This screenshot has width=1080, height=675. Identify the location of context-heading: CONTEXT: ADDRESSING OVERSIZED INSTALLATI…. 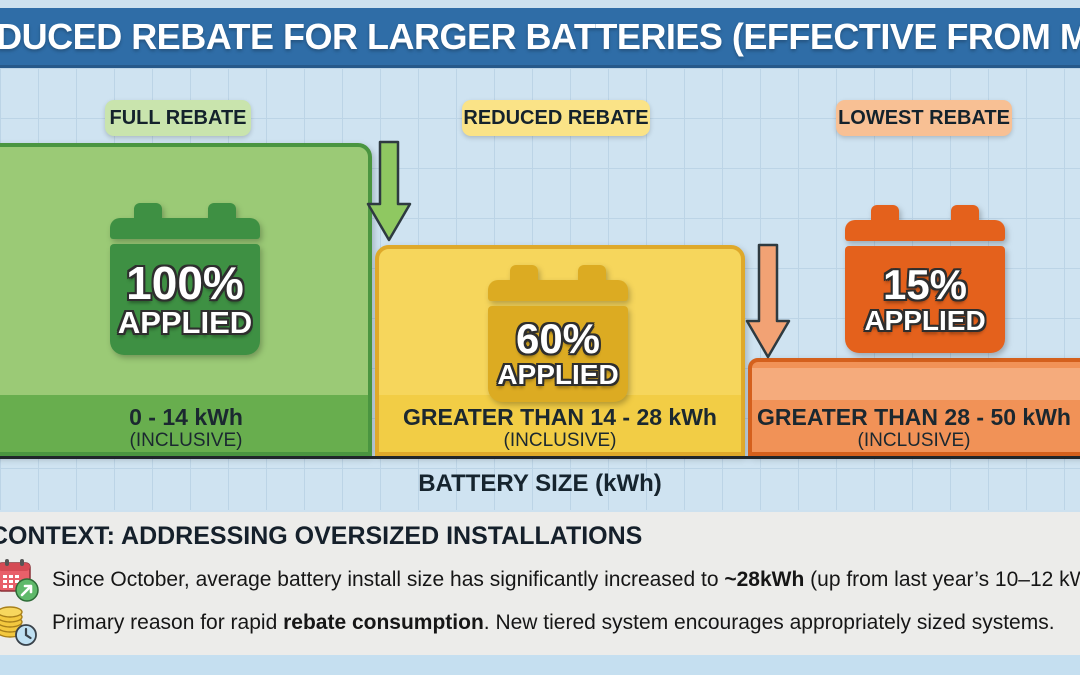
(321, 536).